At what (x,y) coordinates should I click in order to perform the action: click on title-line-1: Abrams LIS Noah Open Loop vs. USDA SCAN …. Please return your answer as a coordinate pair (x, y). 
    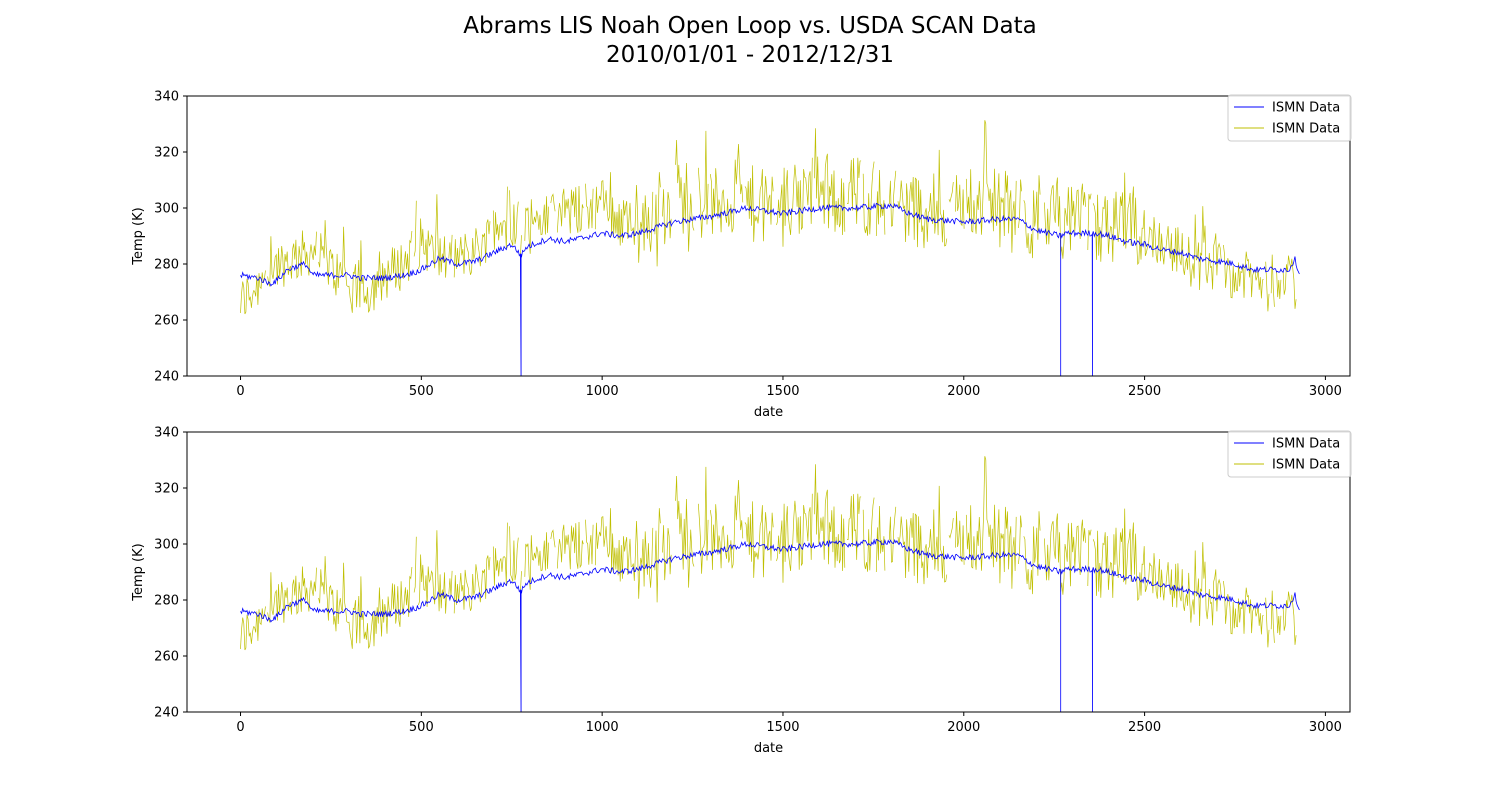
    Looking at the image, I should click on (750, 26).